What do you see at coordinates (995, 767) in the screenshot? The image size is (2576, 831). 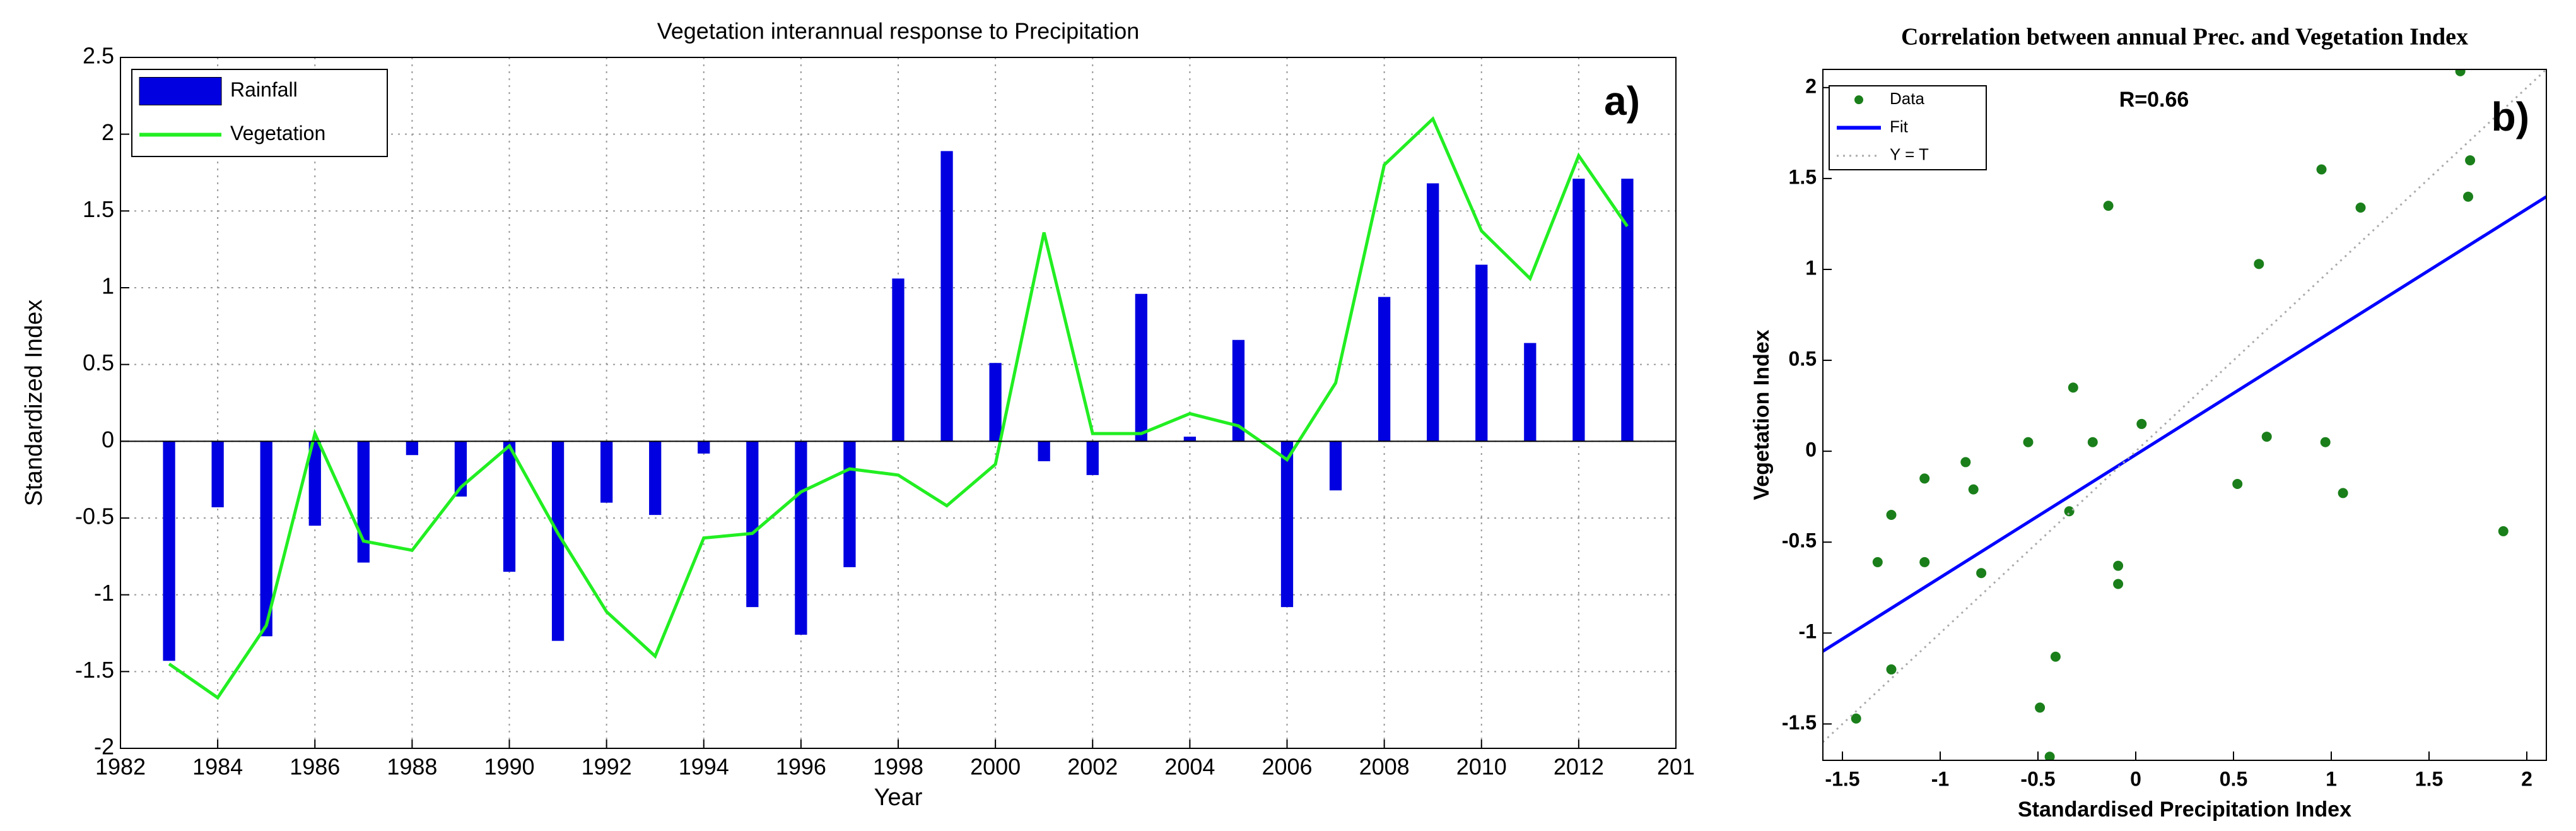 I see `x-tick-label: 2000` at bounding box center [995, 767].